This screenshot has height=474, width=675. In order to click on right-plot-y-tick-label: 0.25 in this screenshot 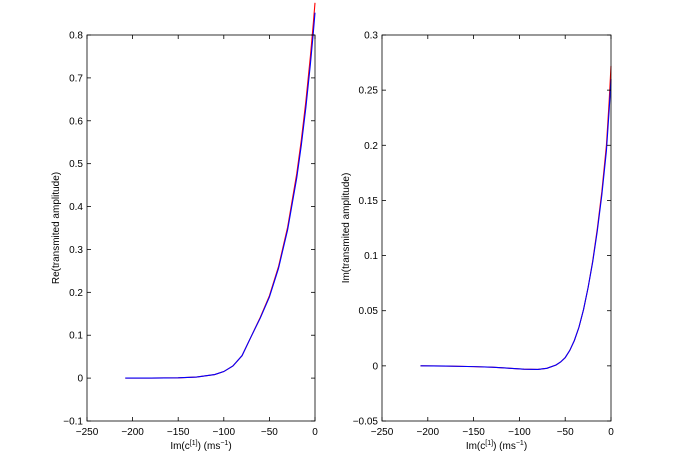, I will do `click(369, 91)`.